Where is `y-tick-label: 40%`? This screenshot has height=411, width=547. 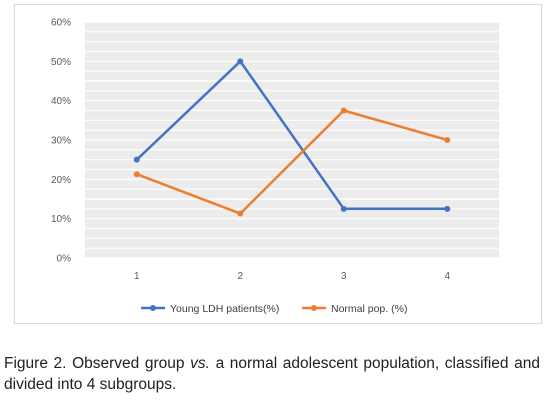
y-tick-label: 40% is located at coordinates (61, 101).